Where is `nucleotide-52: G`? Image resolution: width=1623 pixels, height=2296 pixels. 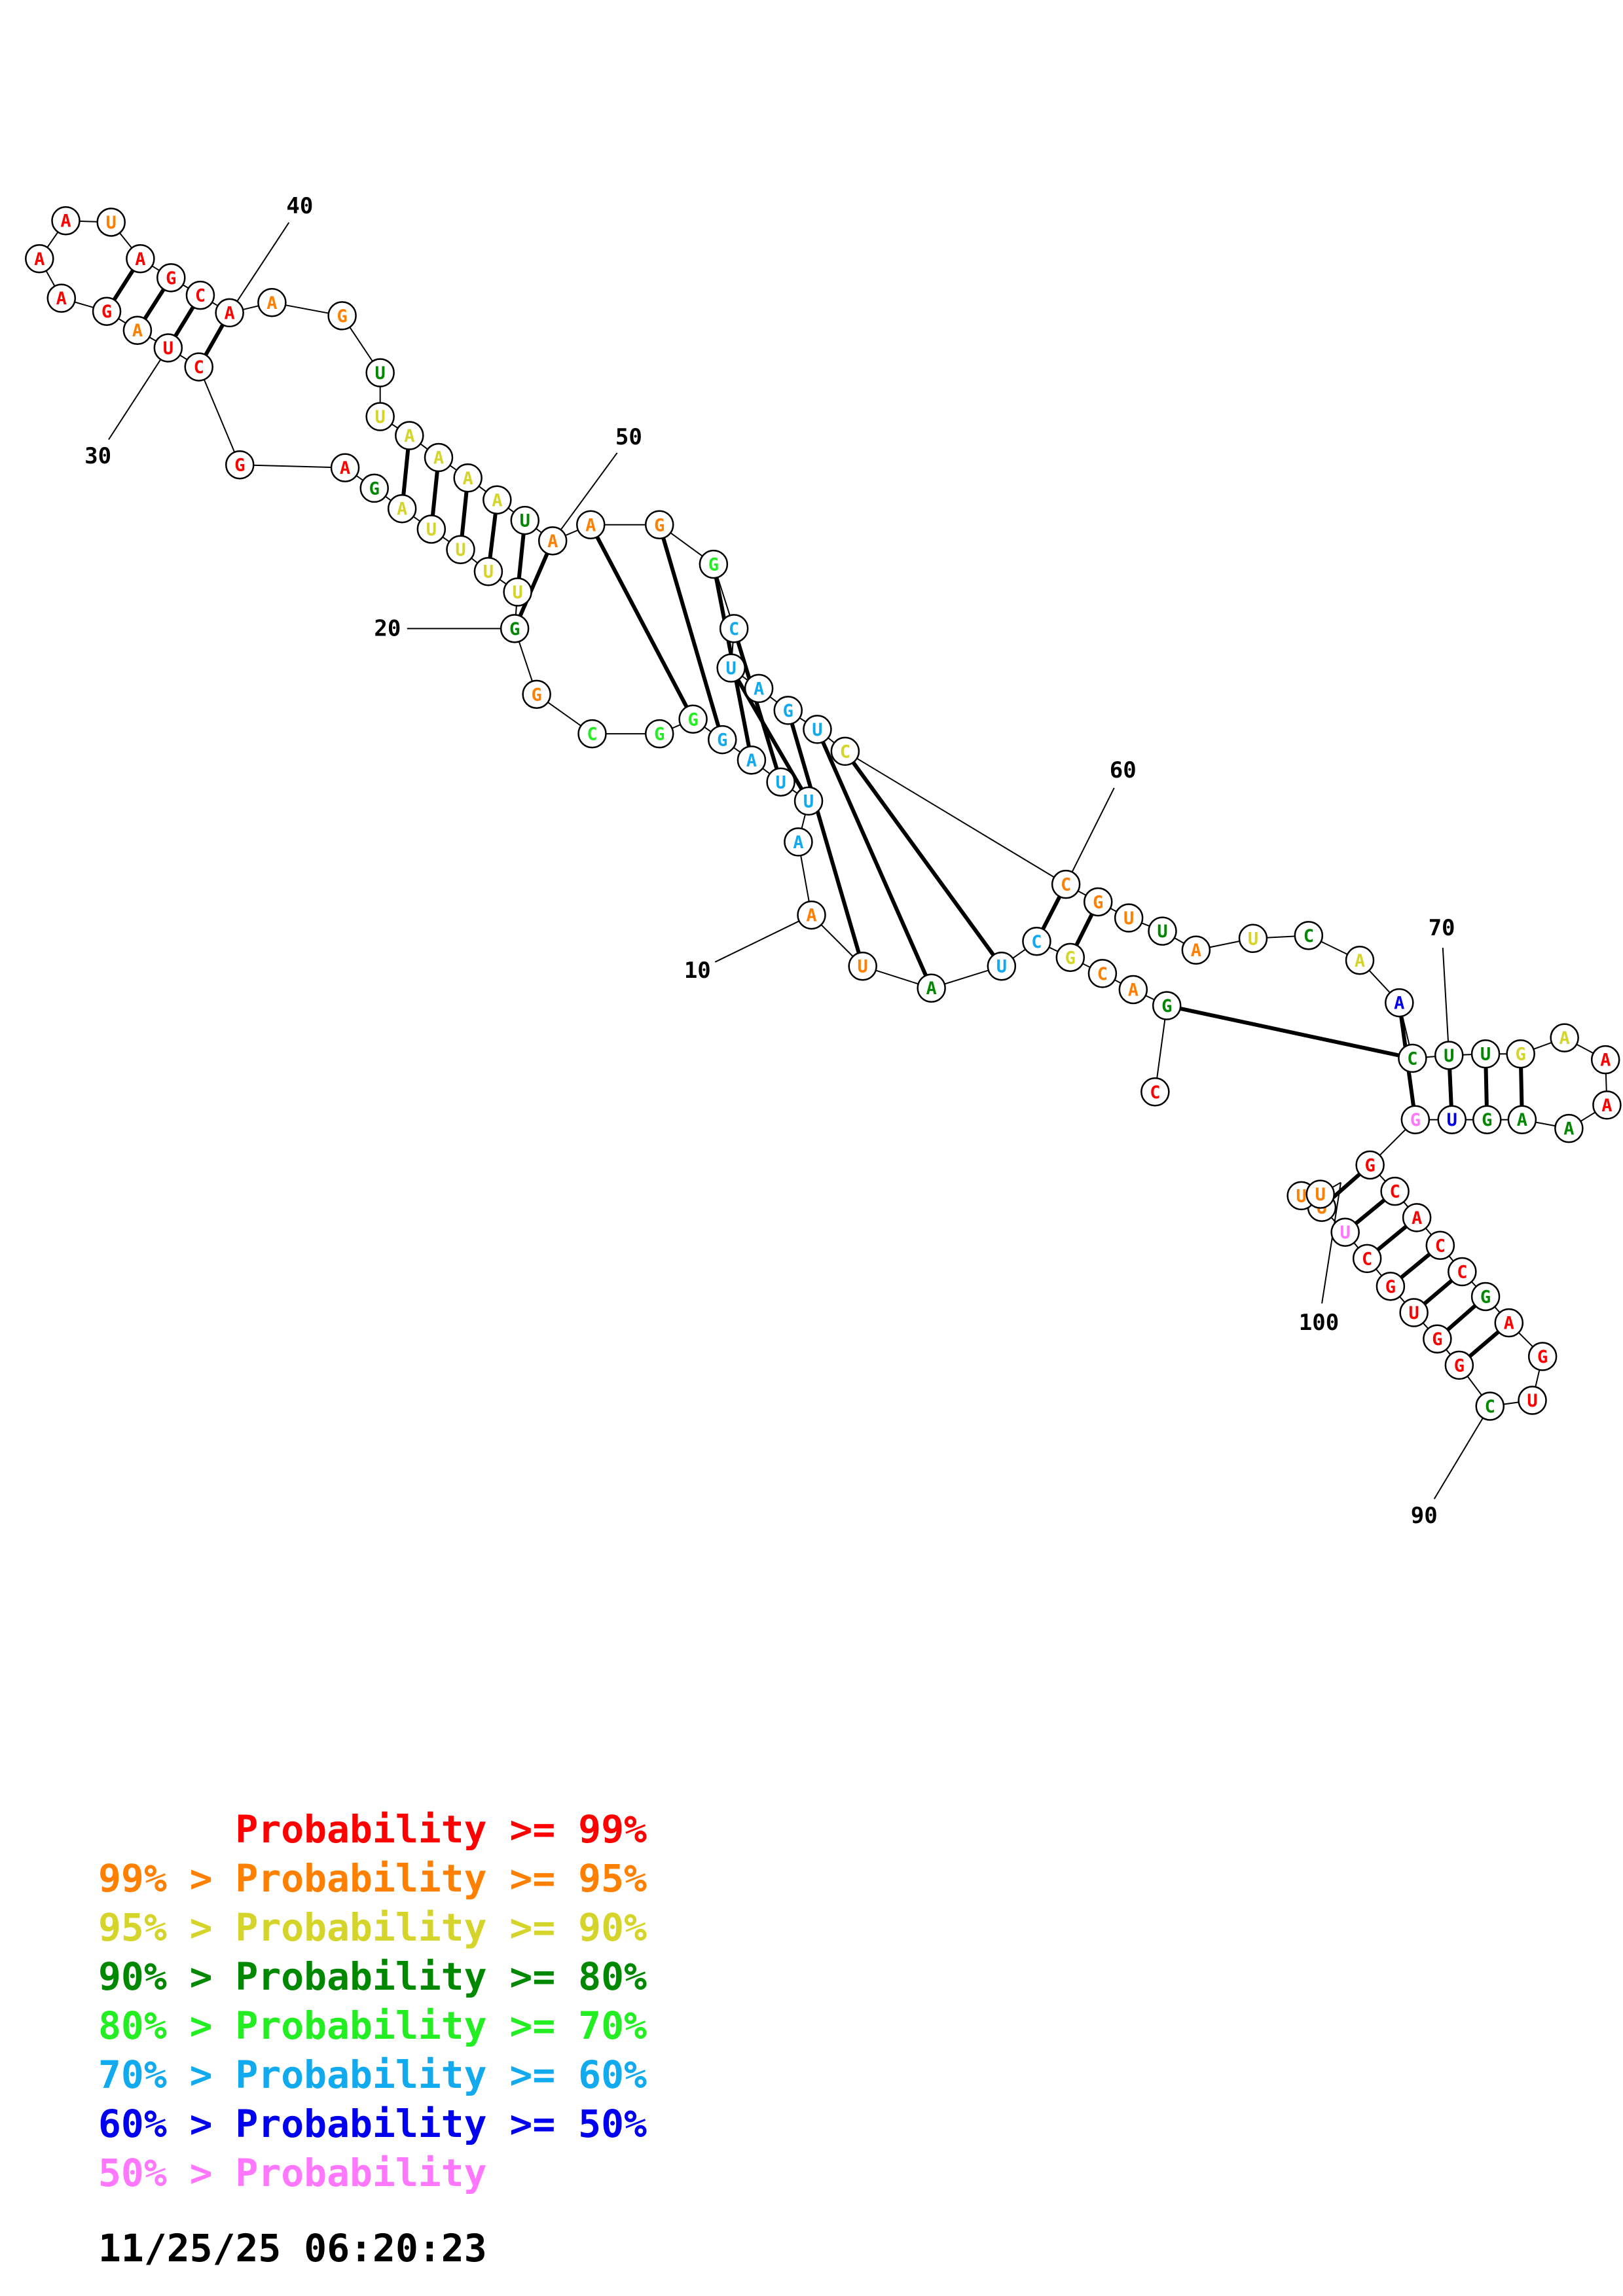
nucleotide-52: G is located at coordinates (659, 525).